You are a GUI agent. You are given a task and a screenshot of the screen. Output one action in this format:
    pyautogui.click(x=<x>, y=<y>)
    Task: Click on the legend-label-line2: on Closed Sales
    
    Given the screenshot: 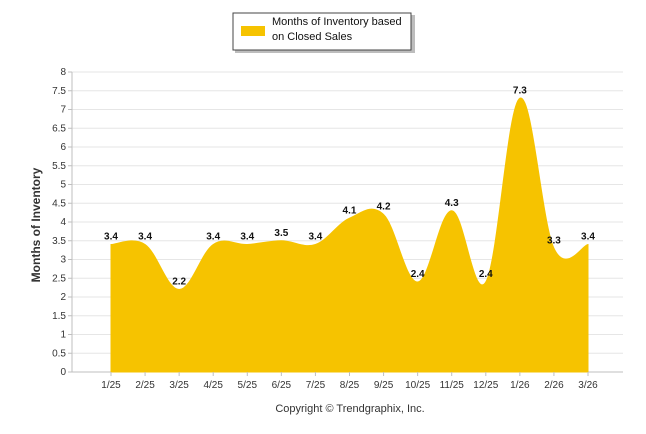 What is the action you would take?
    pyautogui.click(x=312, y=37)
    